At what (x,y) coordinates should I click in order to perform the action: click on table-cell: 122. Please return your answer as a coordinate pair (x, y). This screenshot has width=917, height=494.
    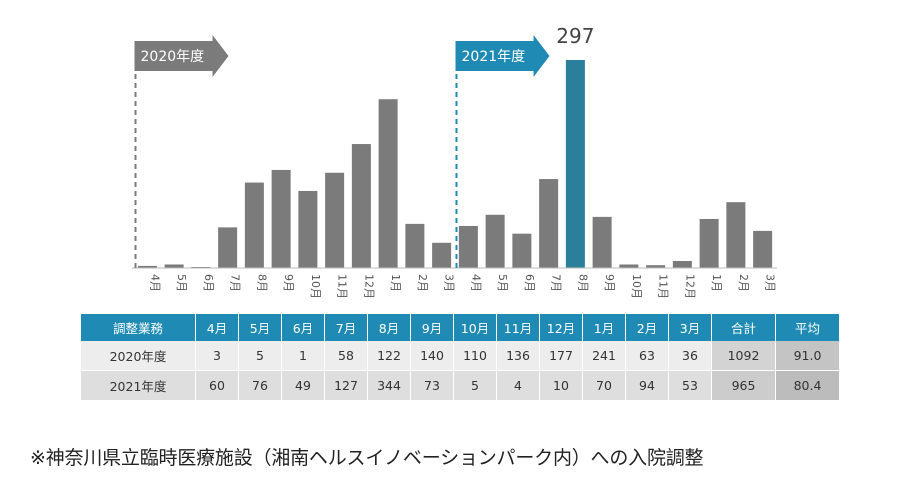
    Looking at the image, I should click on (389, 356).